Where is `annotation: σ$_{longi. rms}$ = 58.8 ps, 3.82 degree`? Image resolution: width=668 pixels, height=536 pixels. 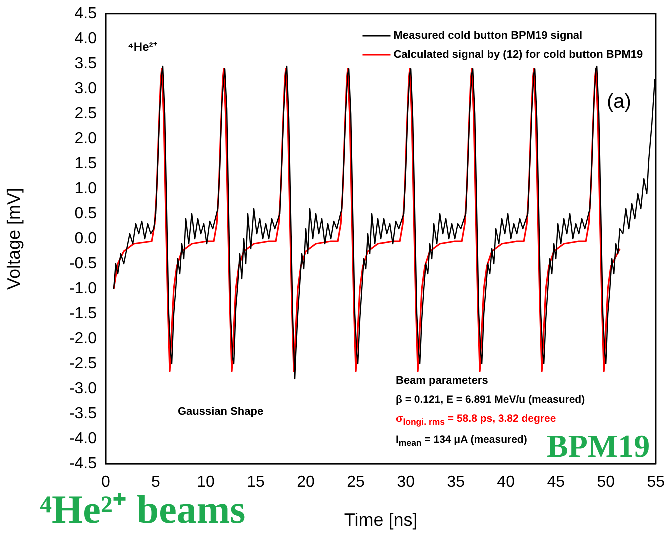
annotation: σ$_{longi. rms}$ = 58.8 ps, 3.82 degree is located at coordinates (476, 420).